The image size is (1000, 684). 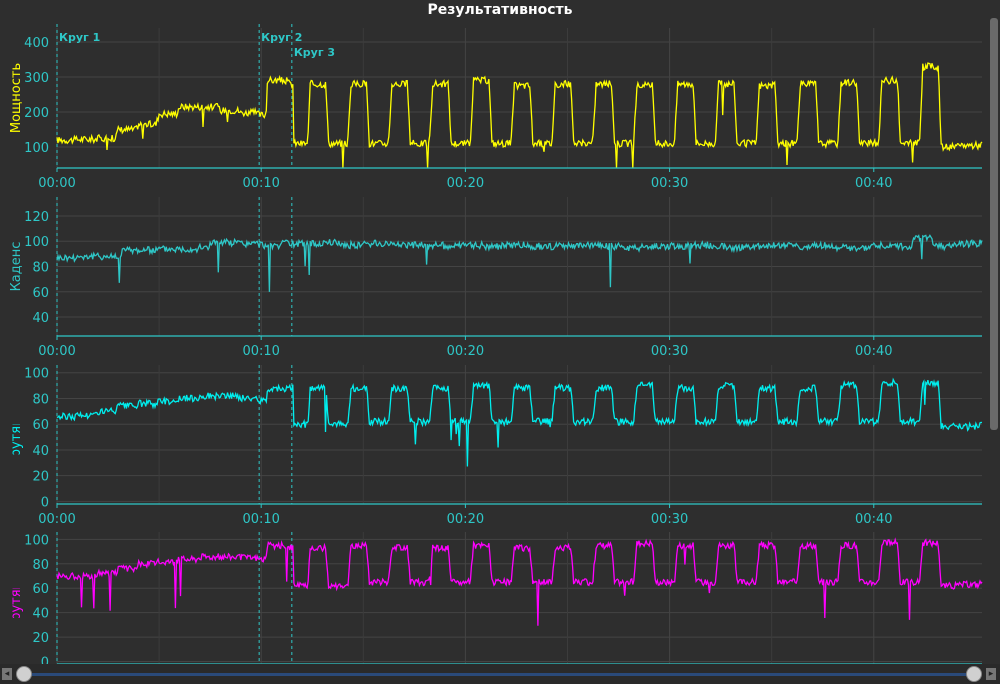 I want to click on lap-label: Круг 1, so click(x=79, y=37).